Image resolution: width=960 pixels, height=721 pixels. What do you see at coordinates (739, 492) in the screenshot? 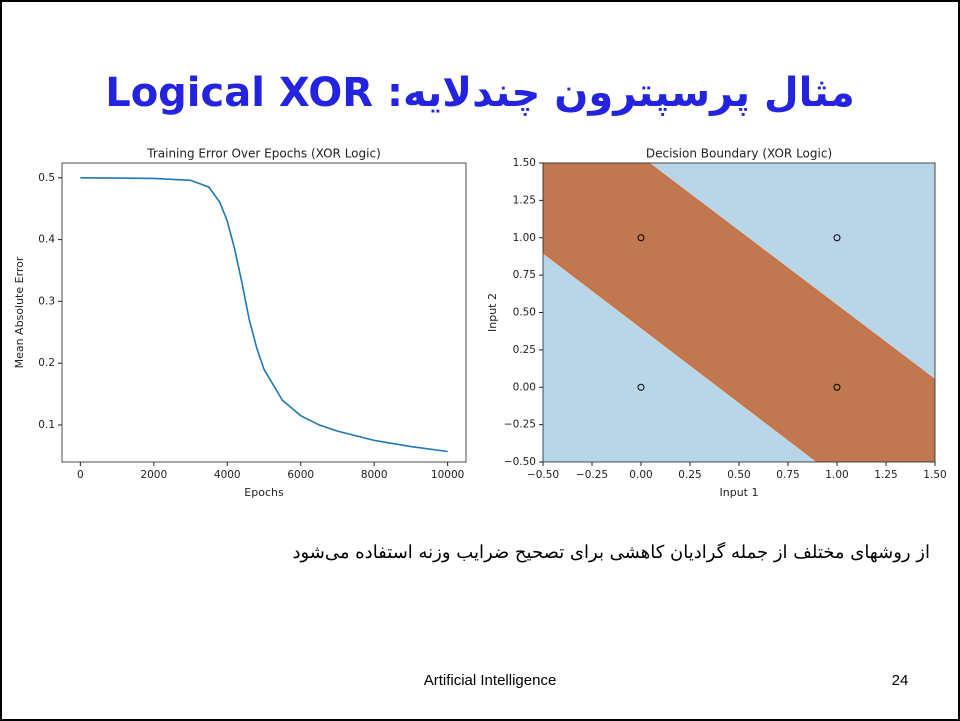
I see `x-axis-label: Input 1` at bounding box center [739, 492].